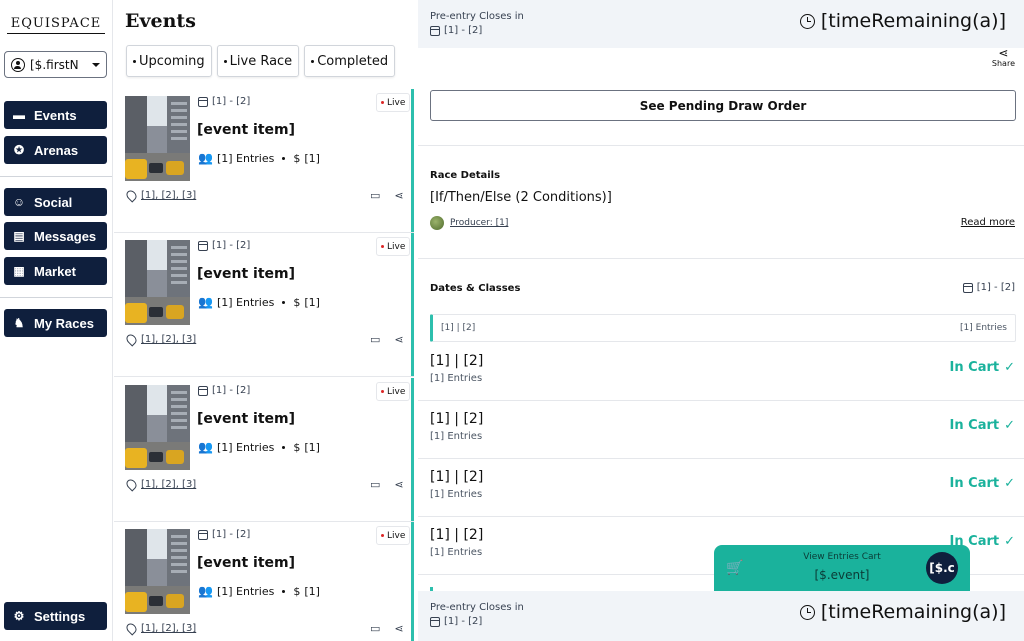 The image size is (1024, 641). Describe the element at coordinates (1003, 57) in the screenshot. I see `share-button: ⋖ Share` at that location.